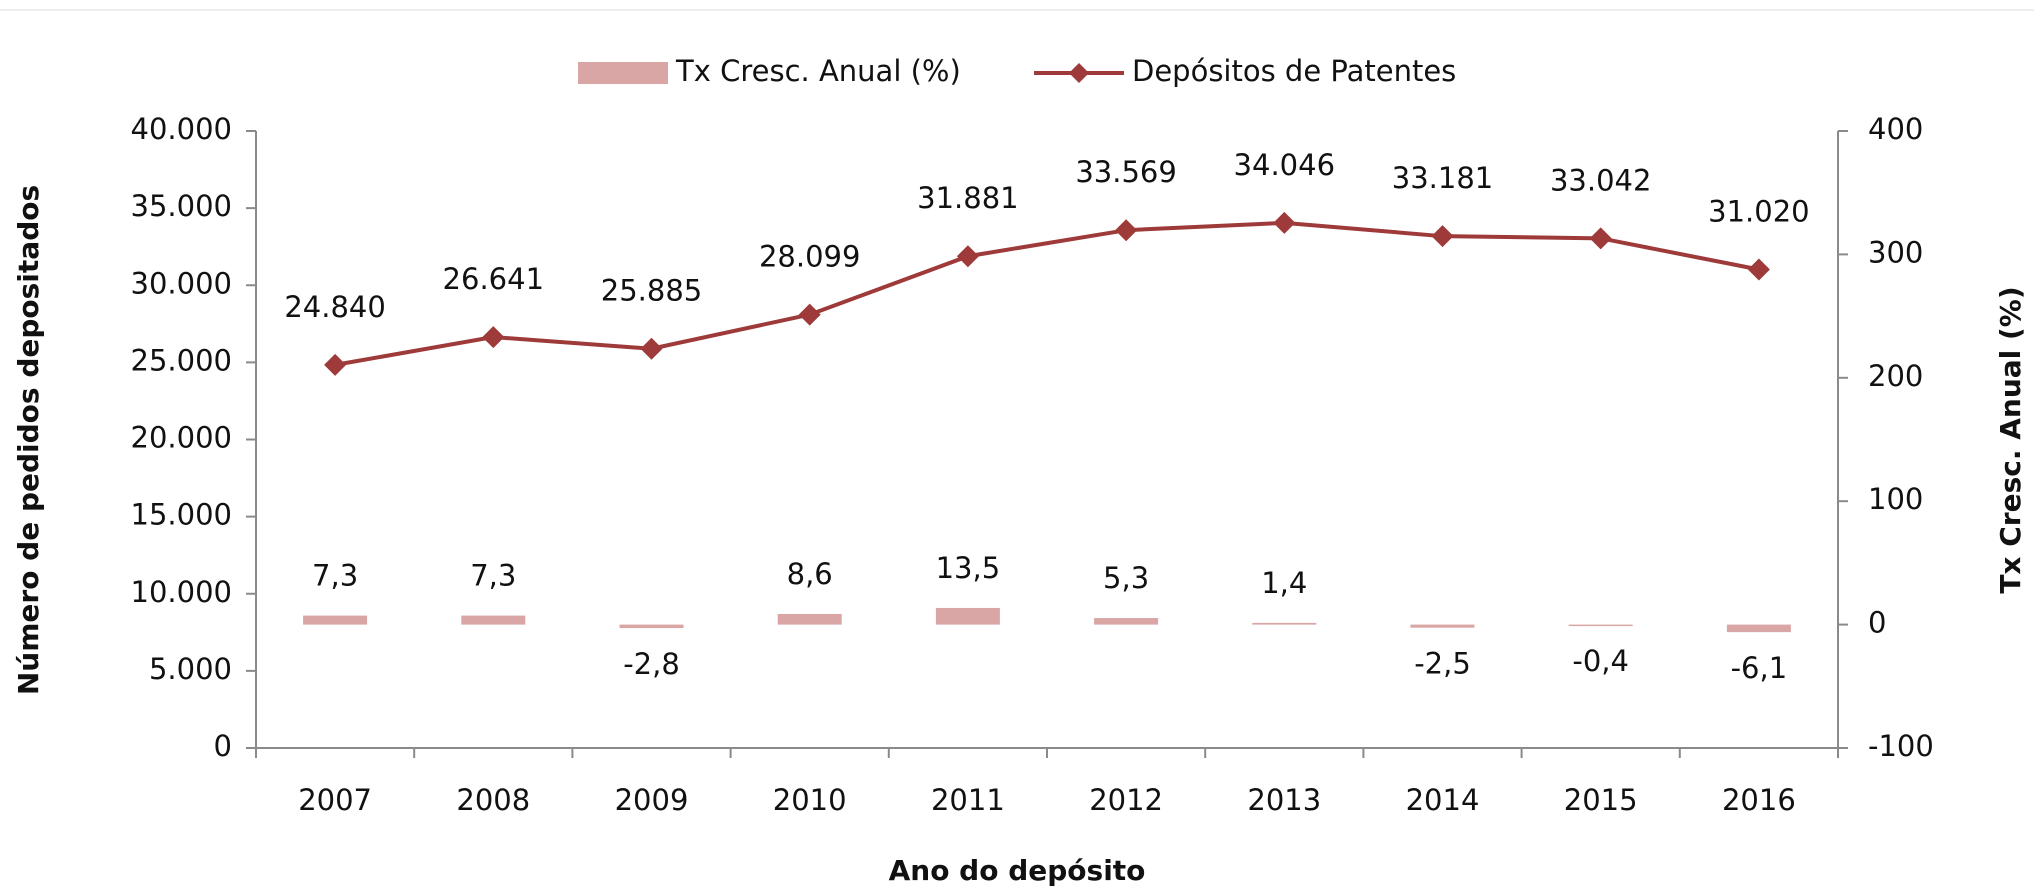  What do you see at coordinates (1047, 293) in the screenshot?
I see `line` at bounding box center [1047, 293].